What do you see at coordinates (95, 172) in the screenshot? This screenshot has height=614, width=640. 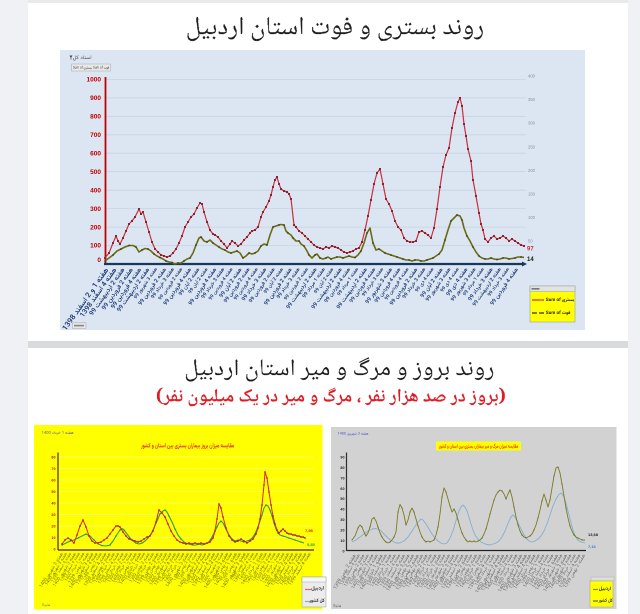 I see `svg-text: 500` at bounding box center [95, 172].